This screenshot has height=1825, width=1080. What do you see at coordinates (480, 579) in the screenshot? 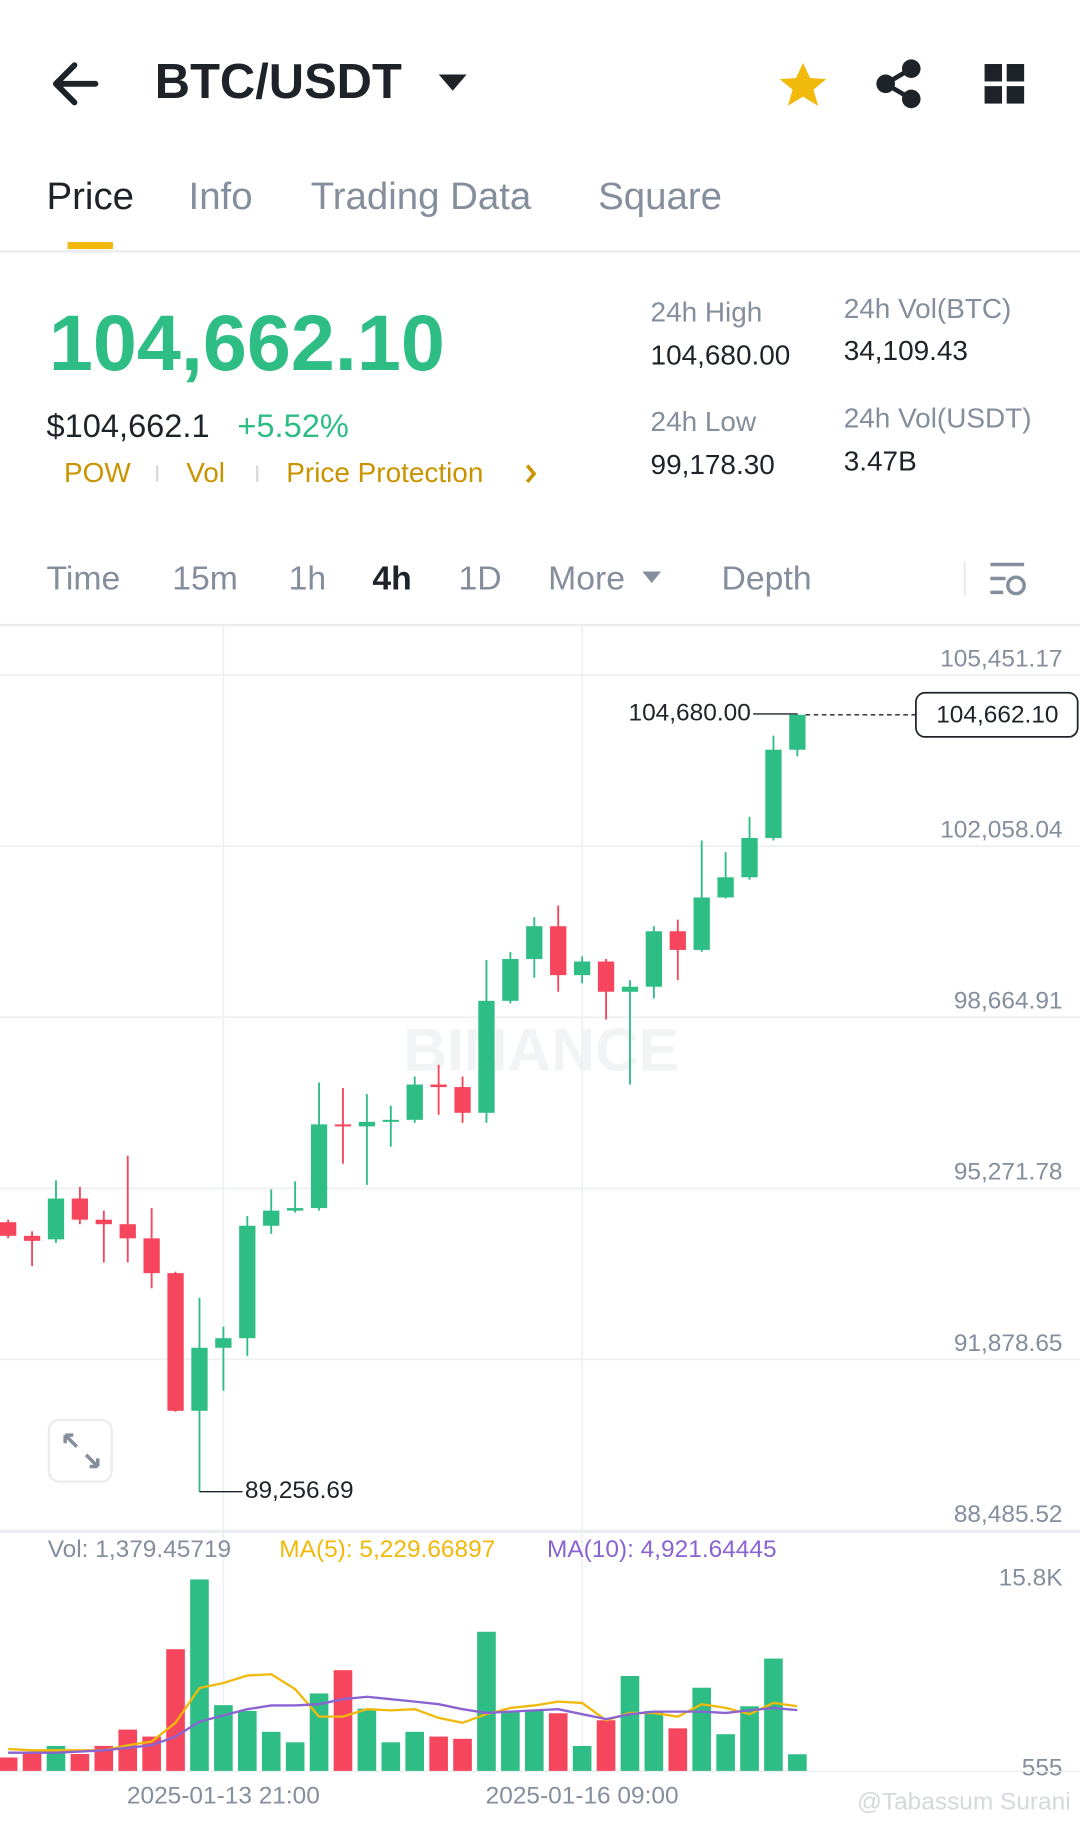
I see `interval: 1D` at bounding box center [480, 579].